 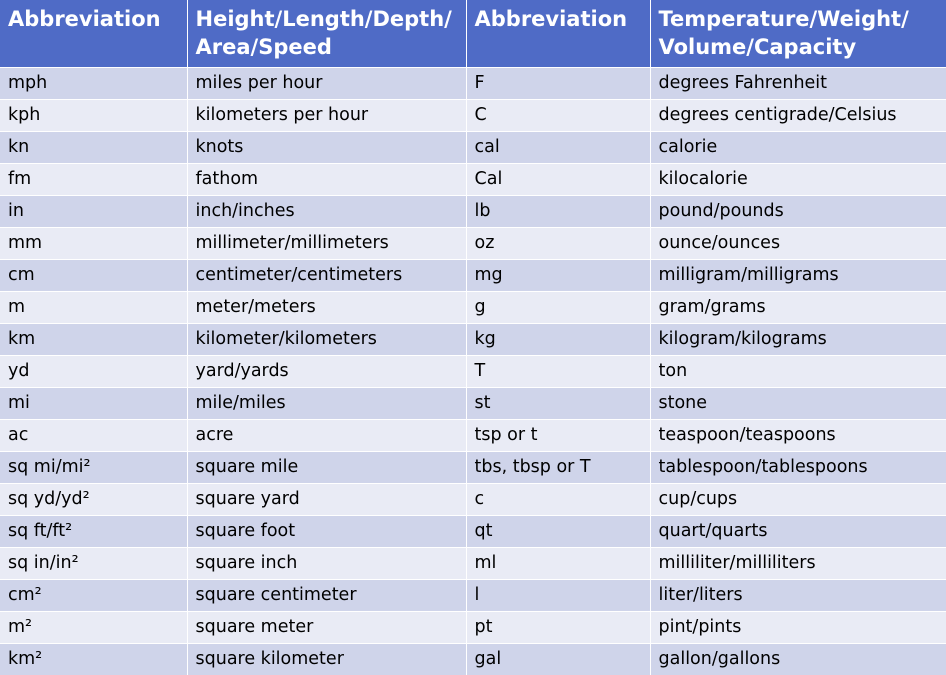 I want to click on cell-description-length: fathom, so click(x=327, y=178).